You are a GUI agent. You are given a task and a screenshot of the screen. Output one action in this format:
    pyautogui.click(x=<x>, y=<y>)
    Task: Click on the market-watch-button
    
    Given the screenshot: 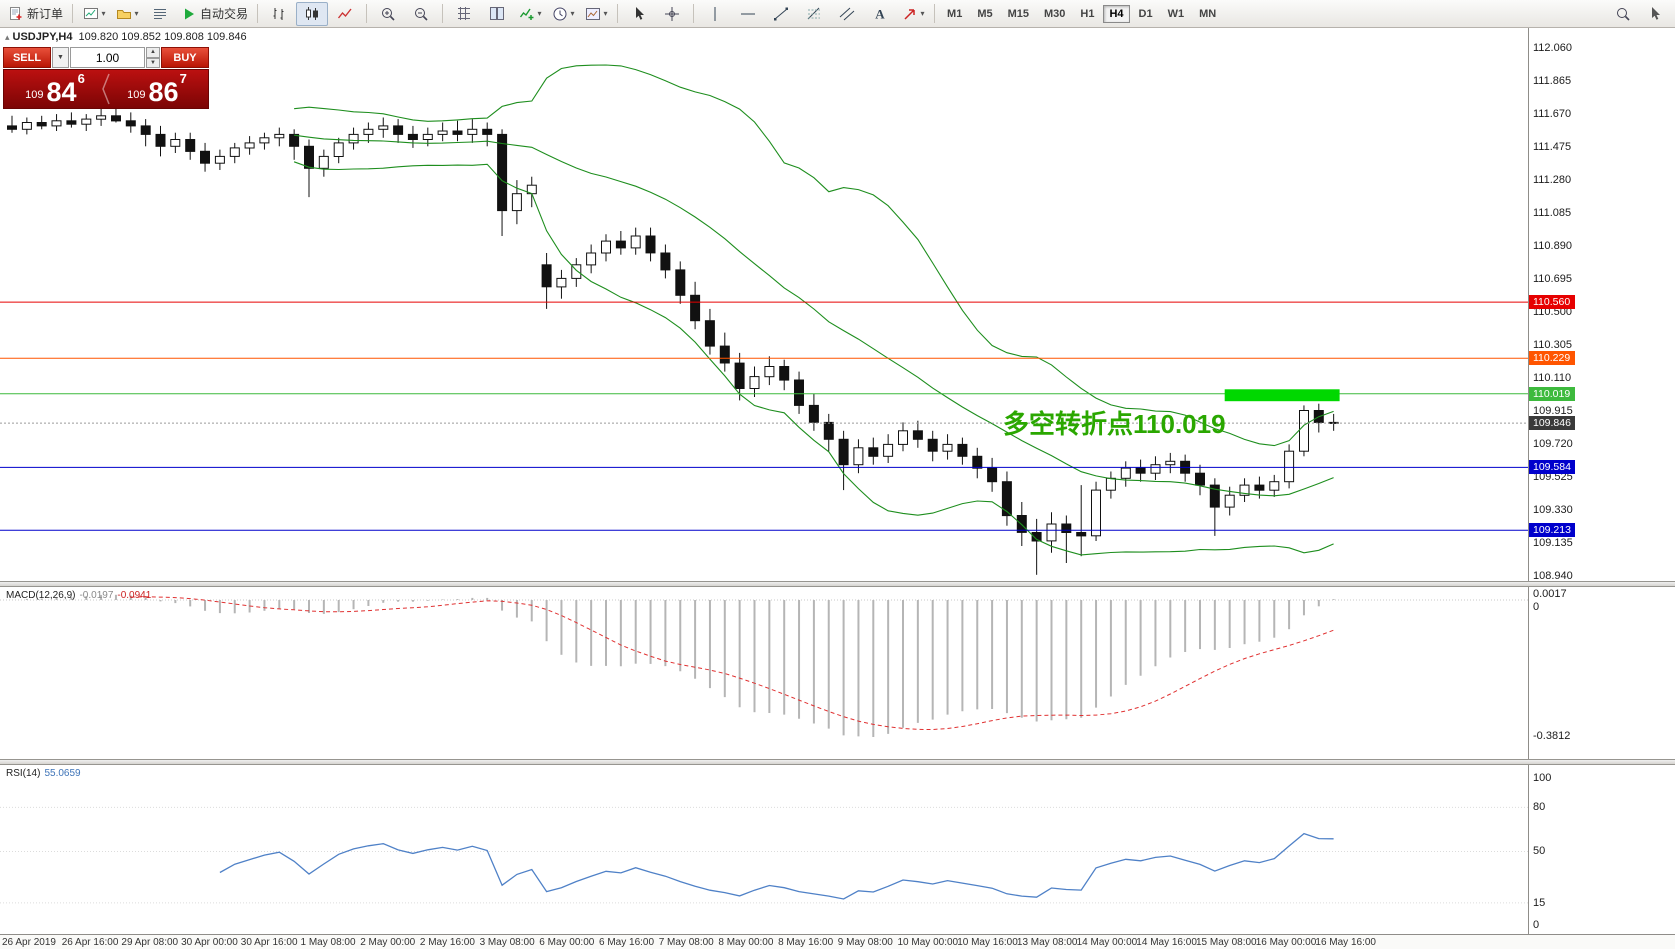 What is the action you would take?
    pyautogui.click(x=160, y=14)
    